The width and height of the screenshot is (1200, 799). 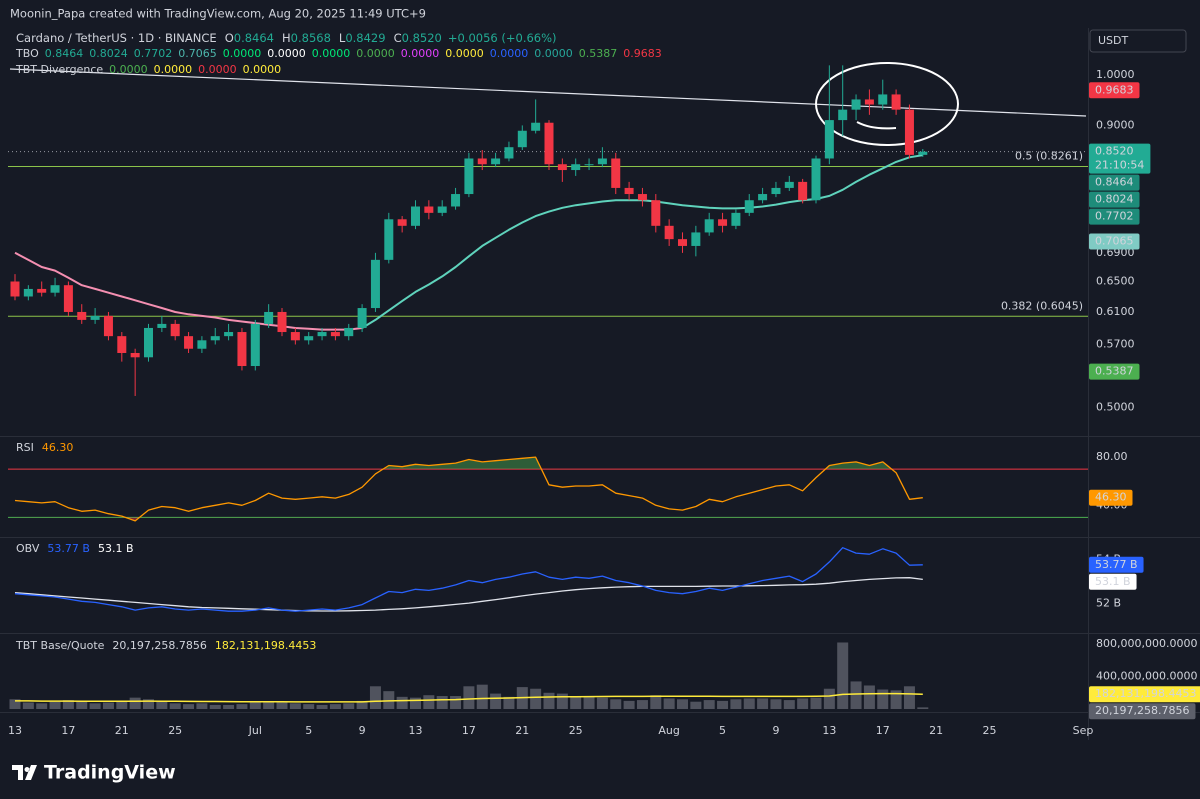 I want to click on price-countdown: 21:10:54, so click(x=1119, y=165).